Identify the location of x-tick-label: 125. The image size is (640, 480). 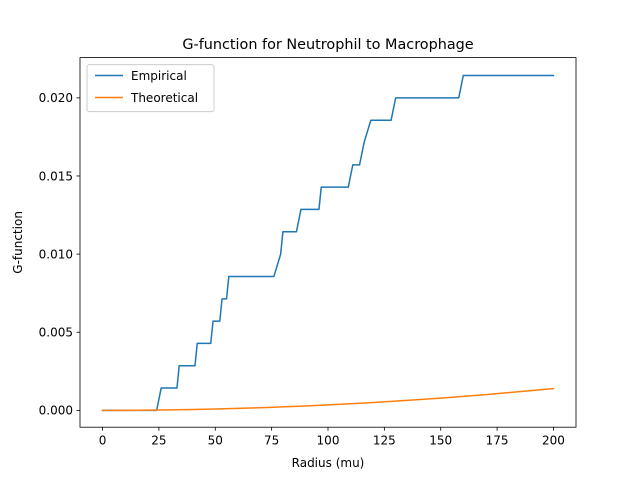
(384, 441).